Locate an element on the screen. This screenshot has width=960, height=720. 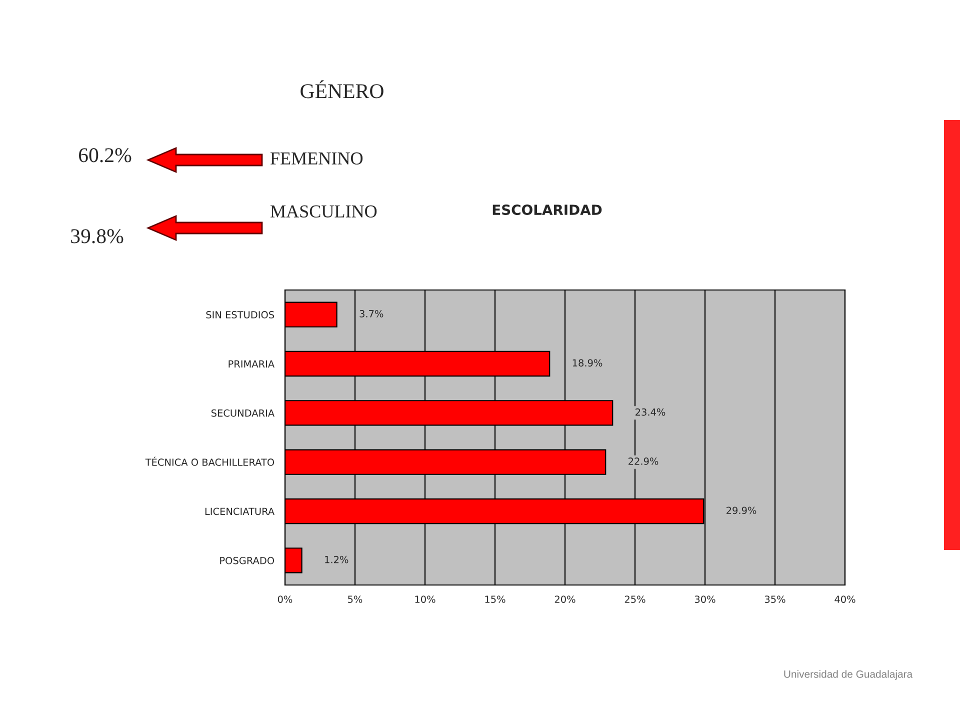
y-tick-label: POSGRADO is located at coordinates (247, 560).